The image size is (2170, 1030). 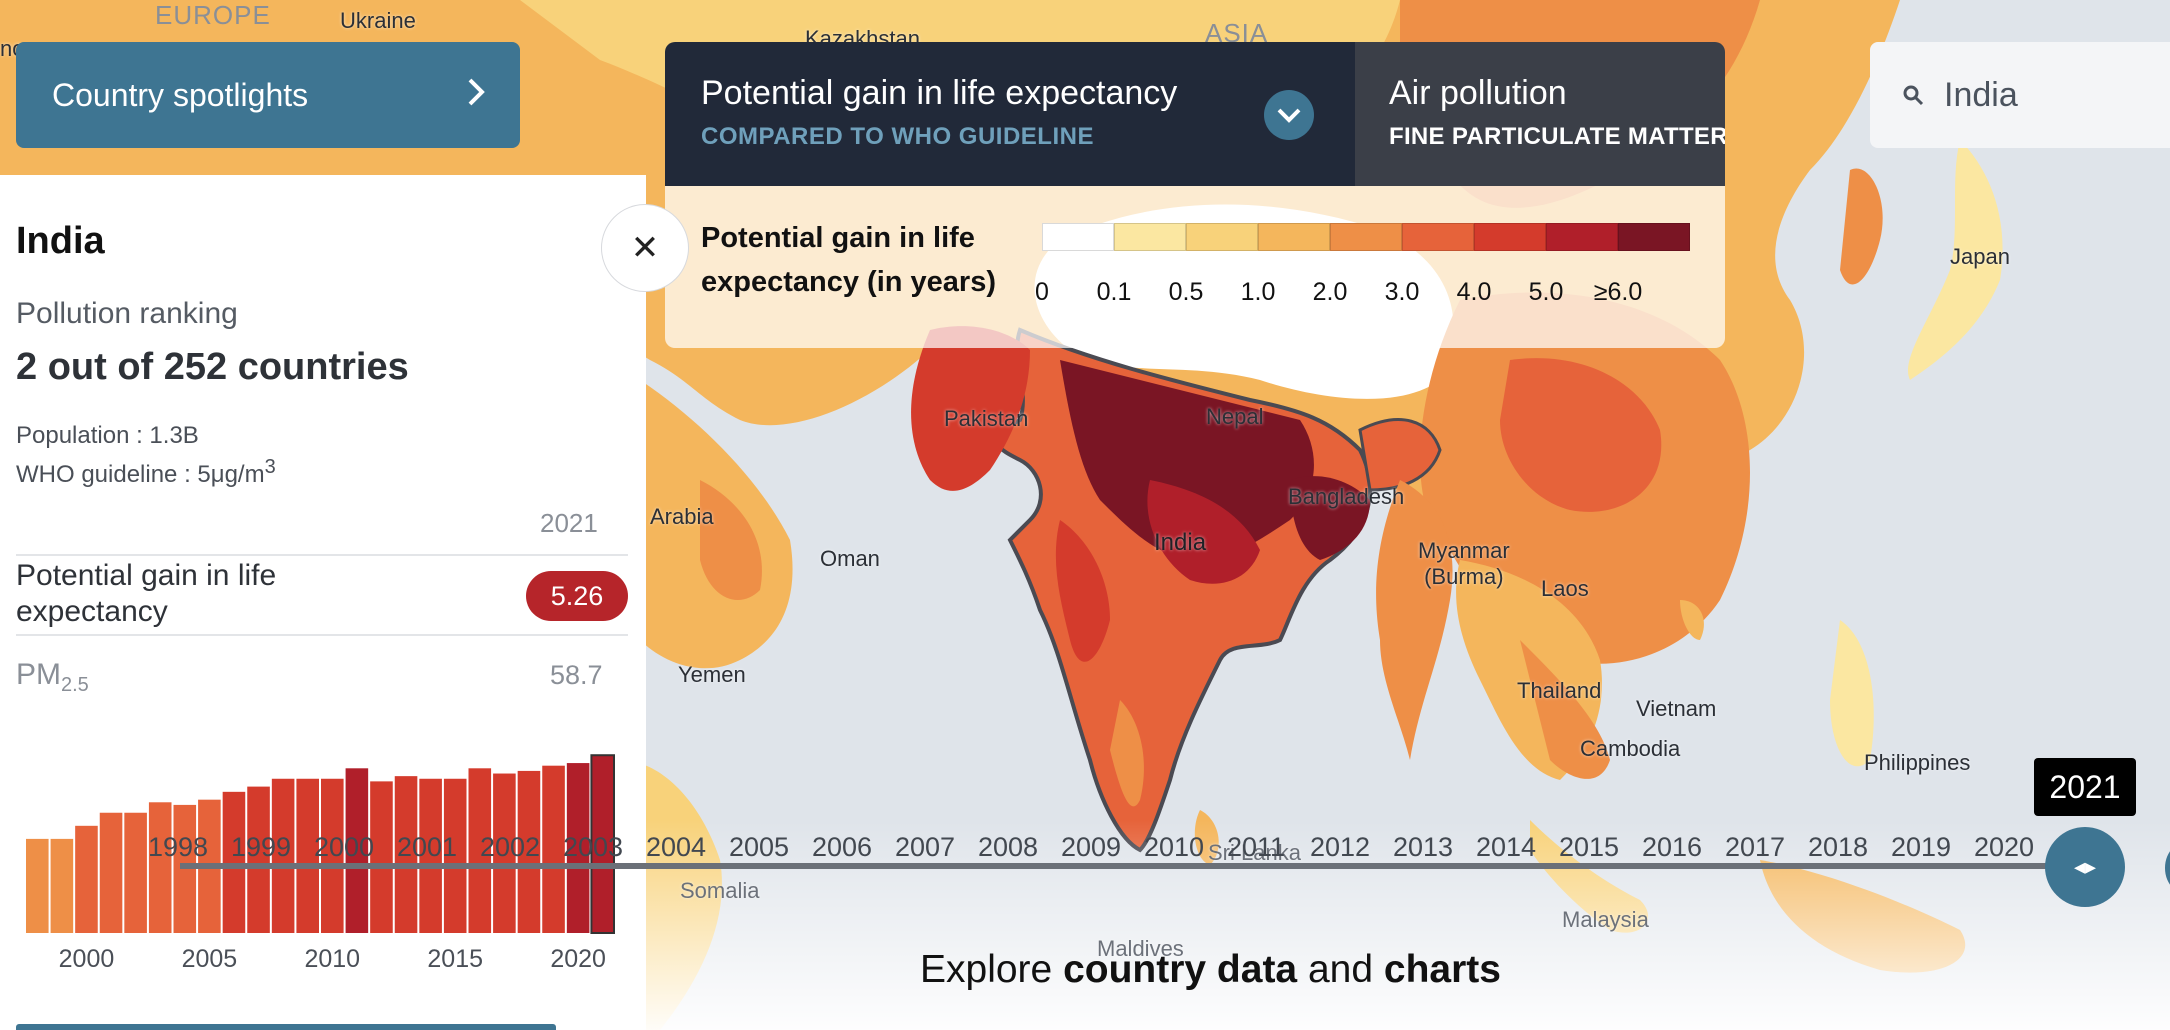 What do you see at coordinates (897, 136) in the screenshot?
I see `metric-subtitle: COMPARED TO WHO GUIDELINE` at bounding box center [897, 136].